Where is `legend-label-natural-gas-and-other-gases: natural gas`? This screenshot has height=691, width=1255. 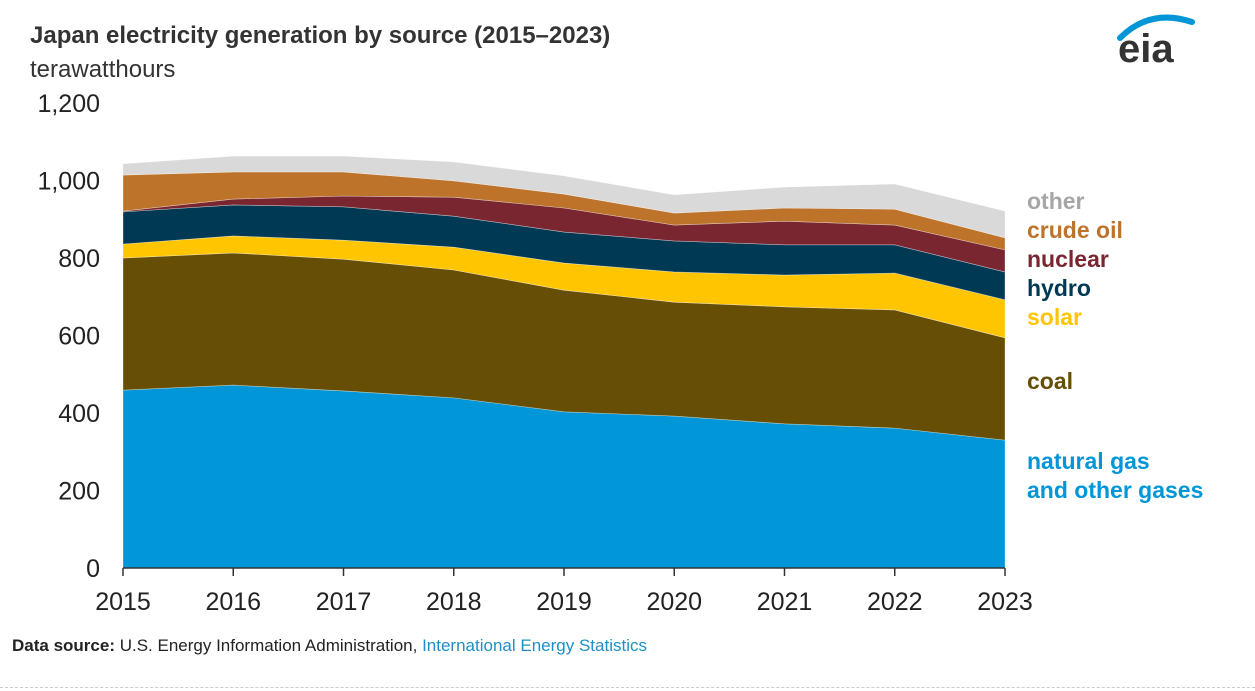 legend-label-natural-gas-and-other-gases: natural gas is located at coordinates (1088, 461).